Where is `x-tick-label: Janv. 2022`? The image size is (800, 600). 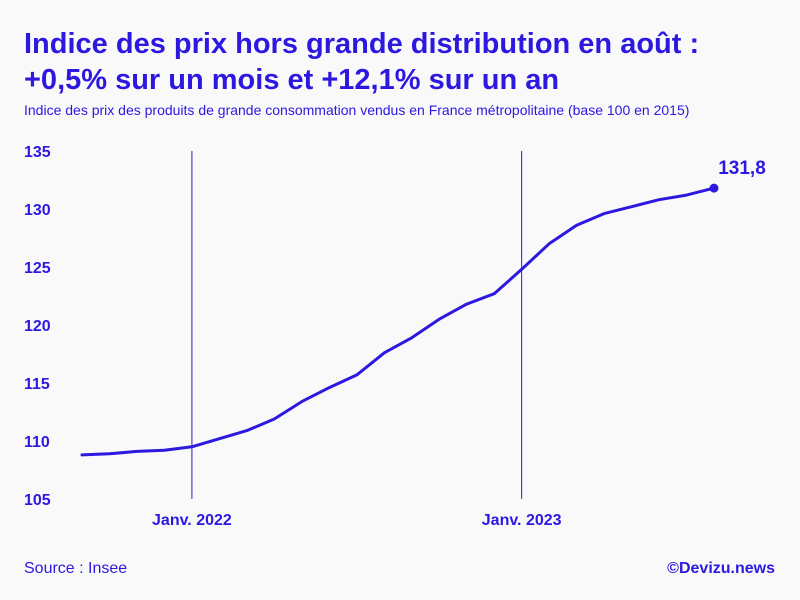
x-tick-label: Janv. 2022 is located at coordinates (192, 520).